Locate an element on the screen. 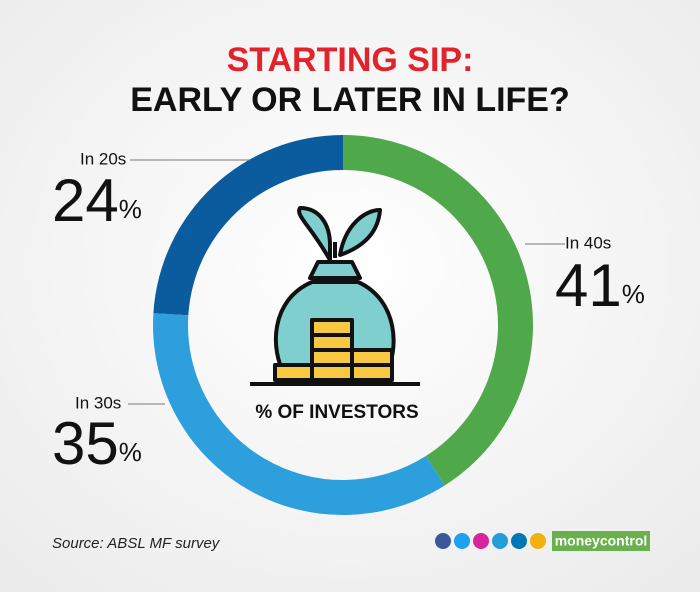 Image resolution: width=700 pixels, height=592 pixels. money-bag-icon is located at coordinates (335, 296).